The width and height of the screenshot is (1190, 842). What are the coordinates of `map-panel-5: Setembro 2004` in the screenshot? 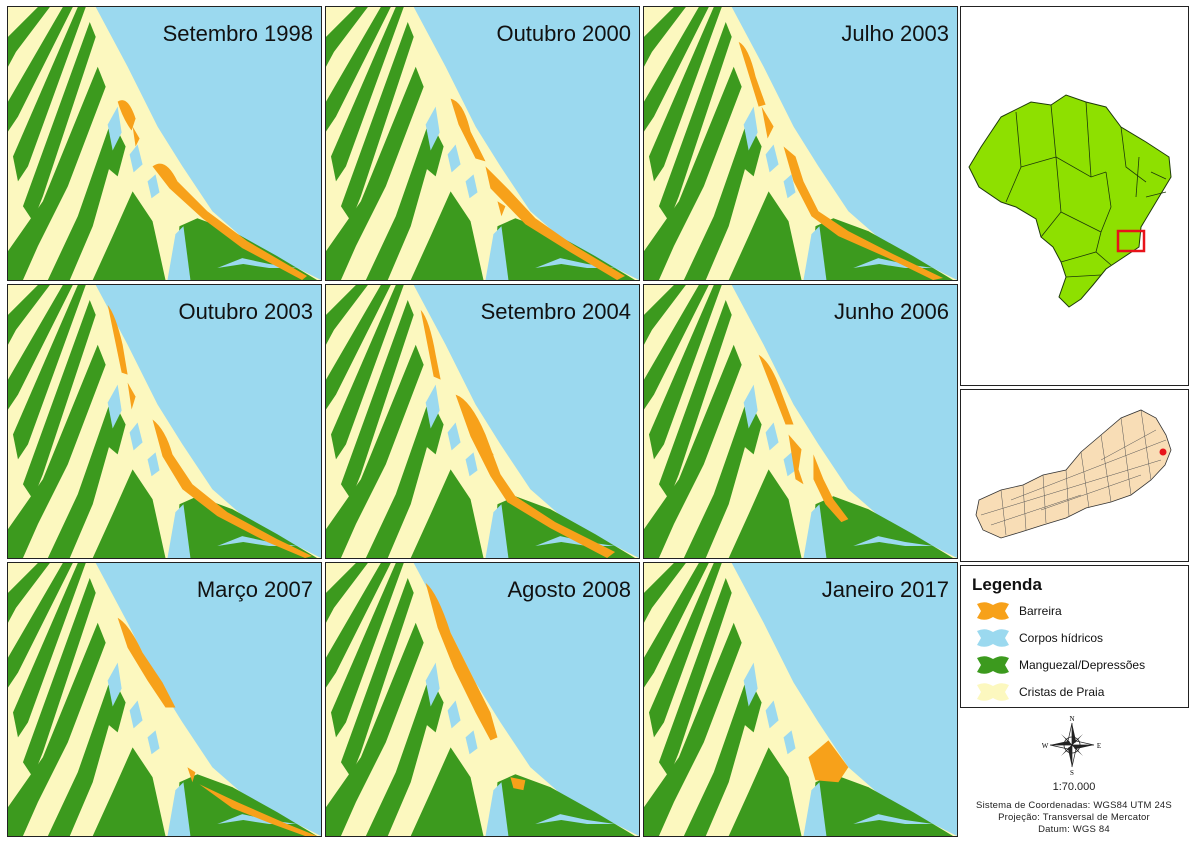 It's located at (482, 421).